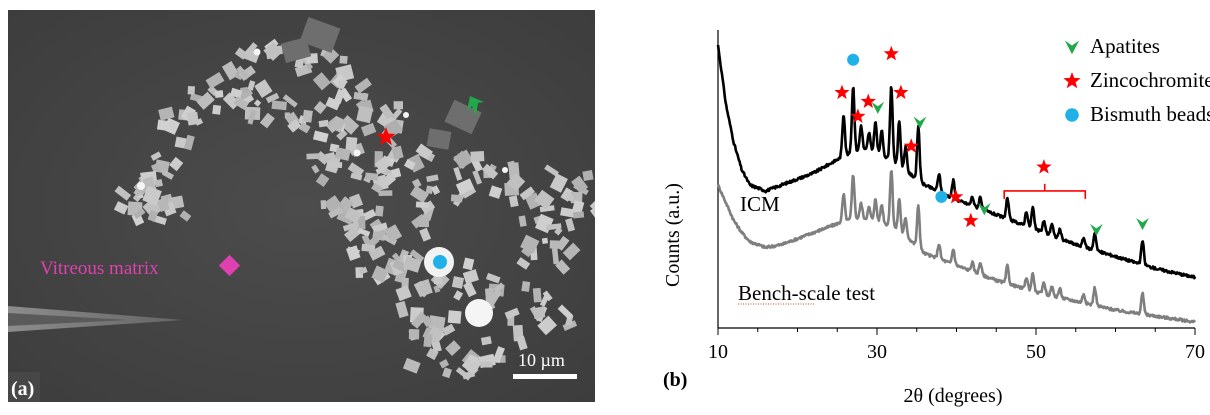  I want to click on panel-a-label: (a), so click(22, 389).